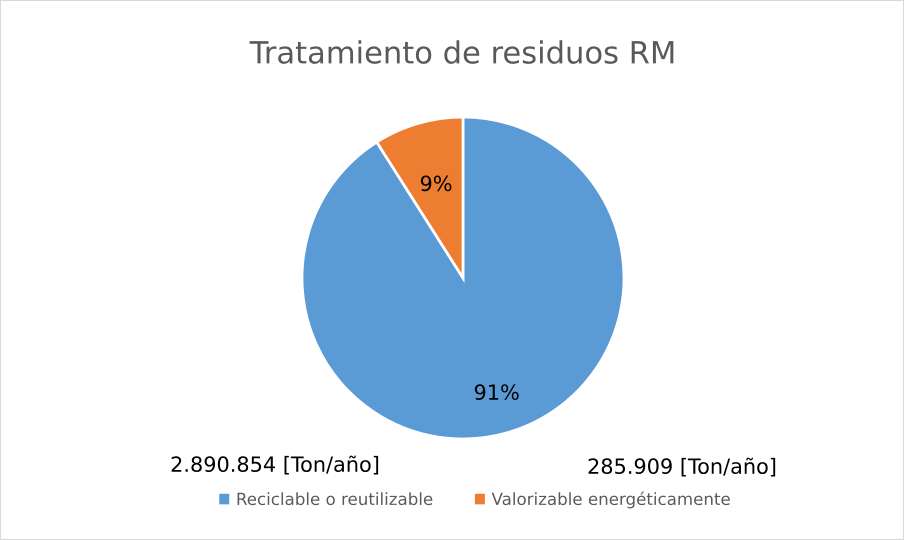 The width and height of the screenshot is (904, 540). What do you see at coordinates (462, 52) in the screenshot?
I see `chart-title: Tratamiento de residuos RM` at bounding box center [462, 52].